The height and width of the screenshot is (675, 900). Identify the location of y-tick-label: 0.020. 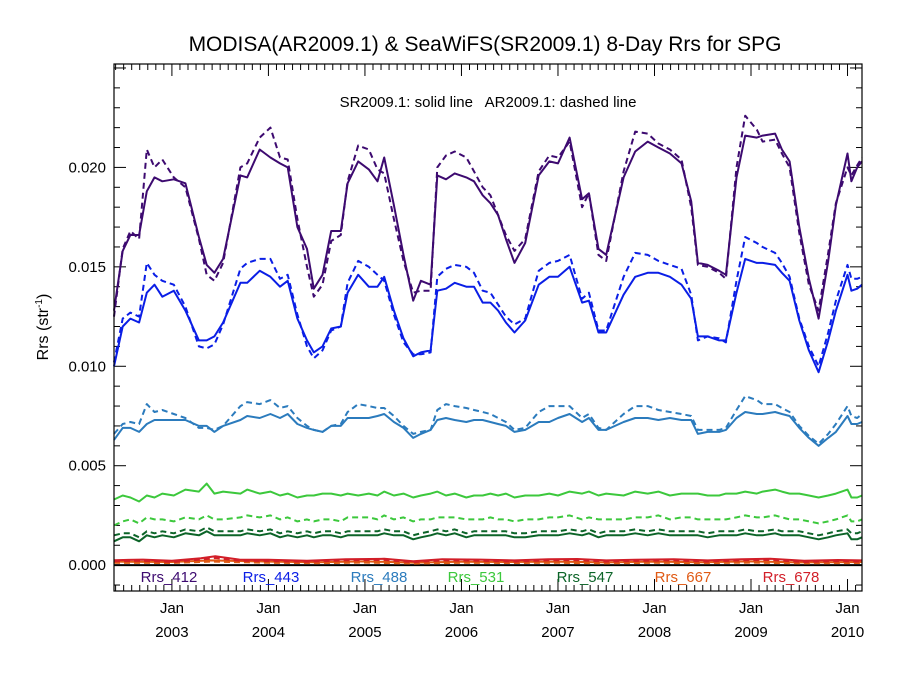
(87, 167).